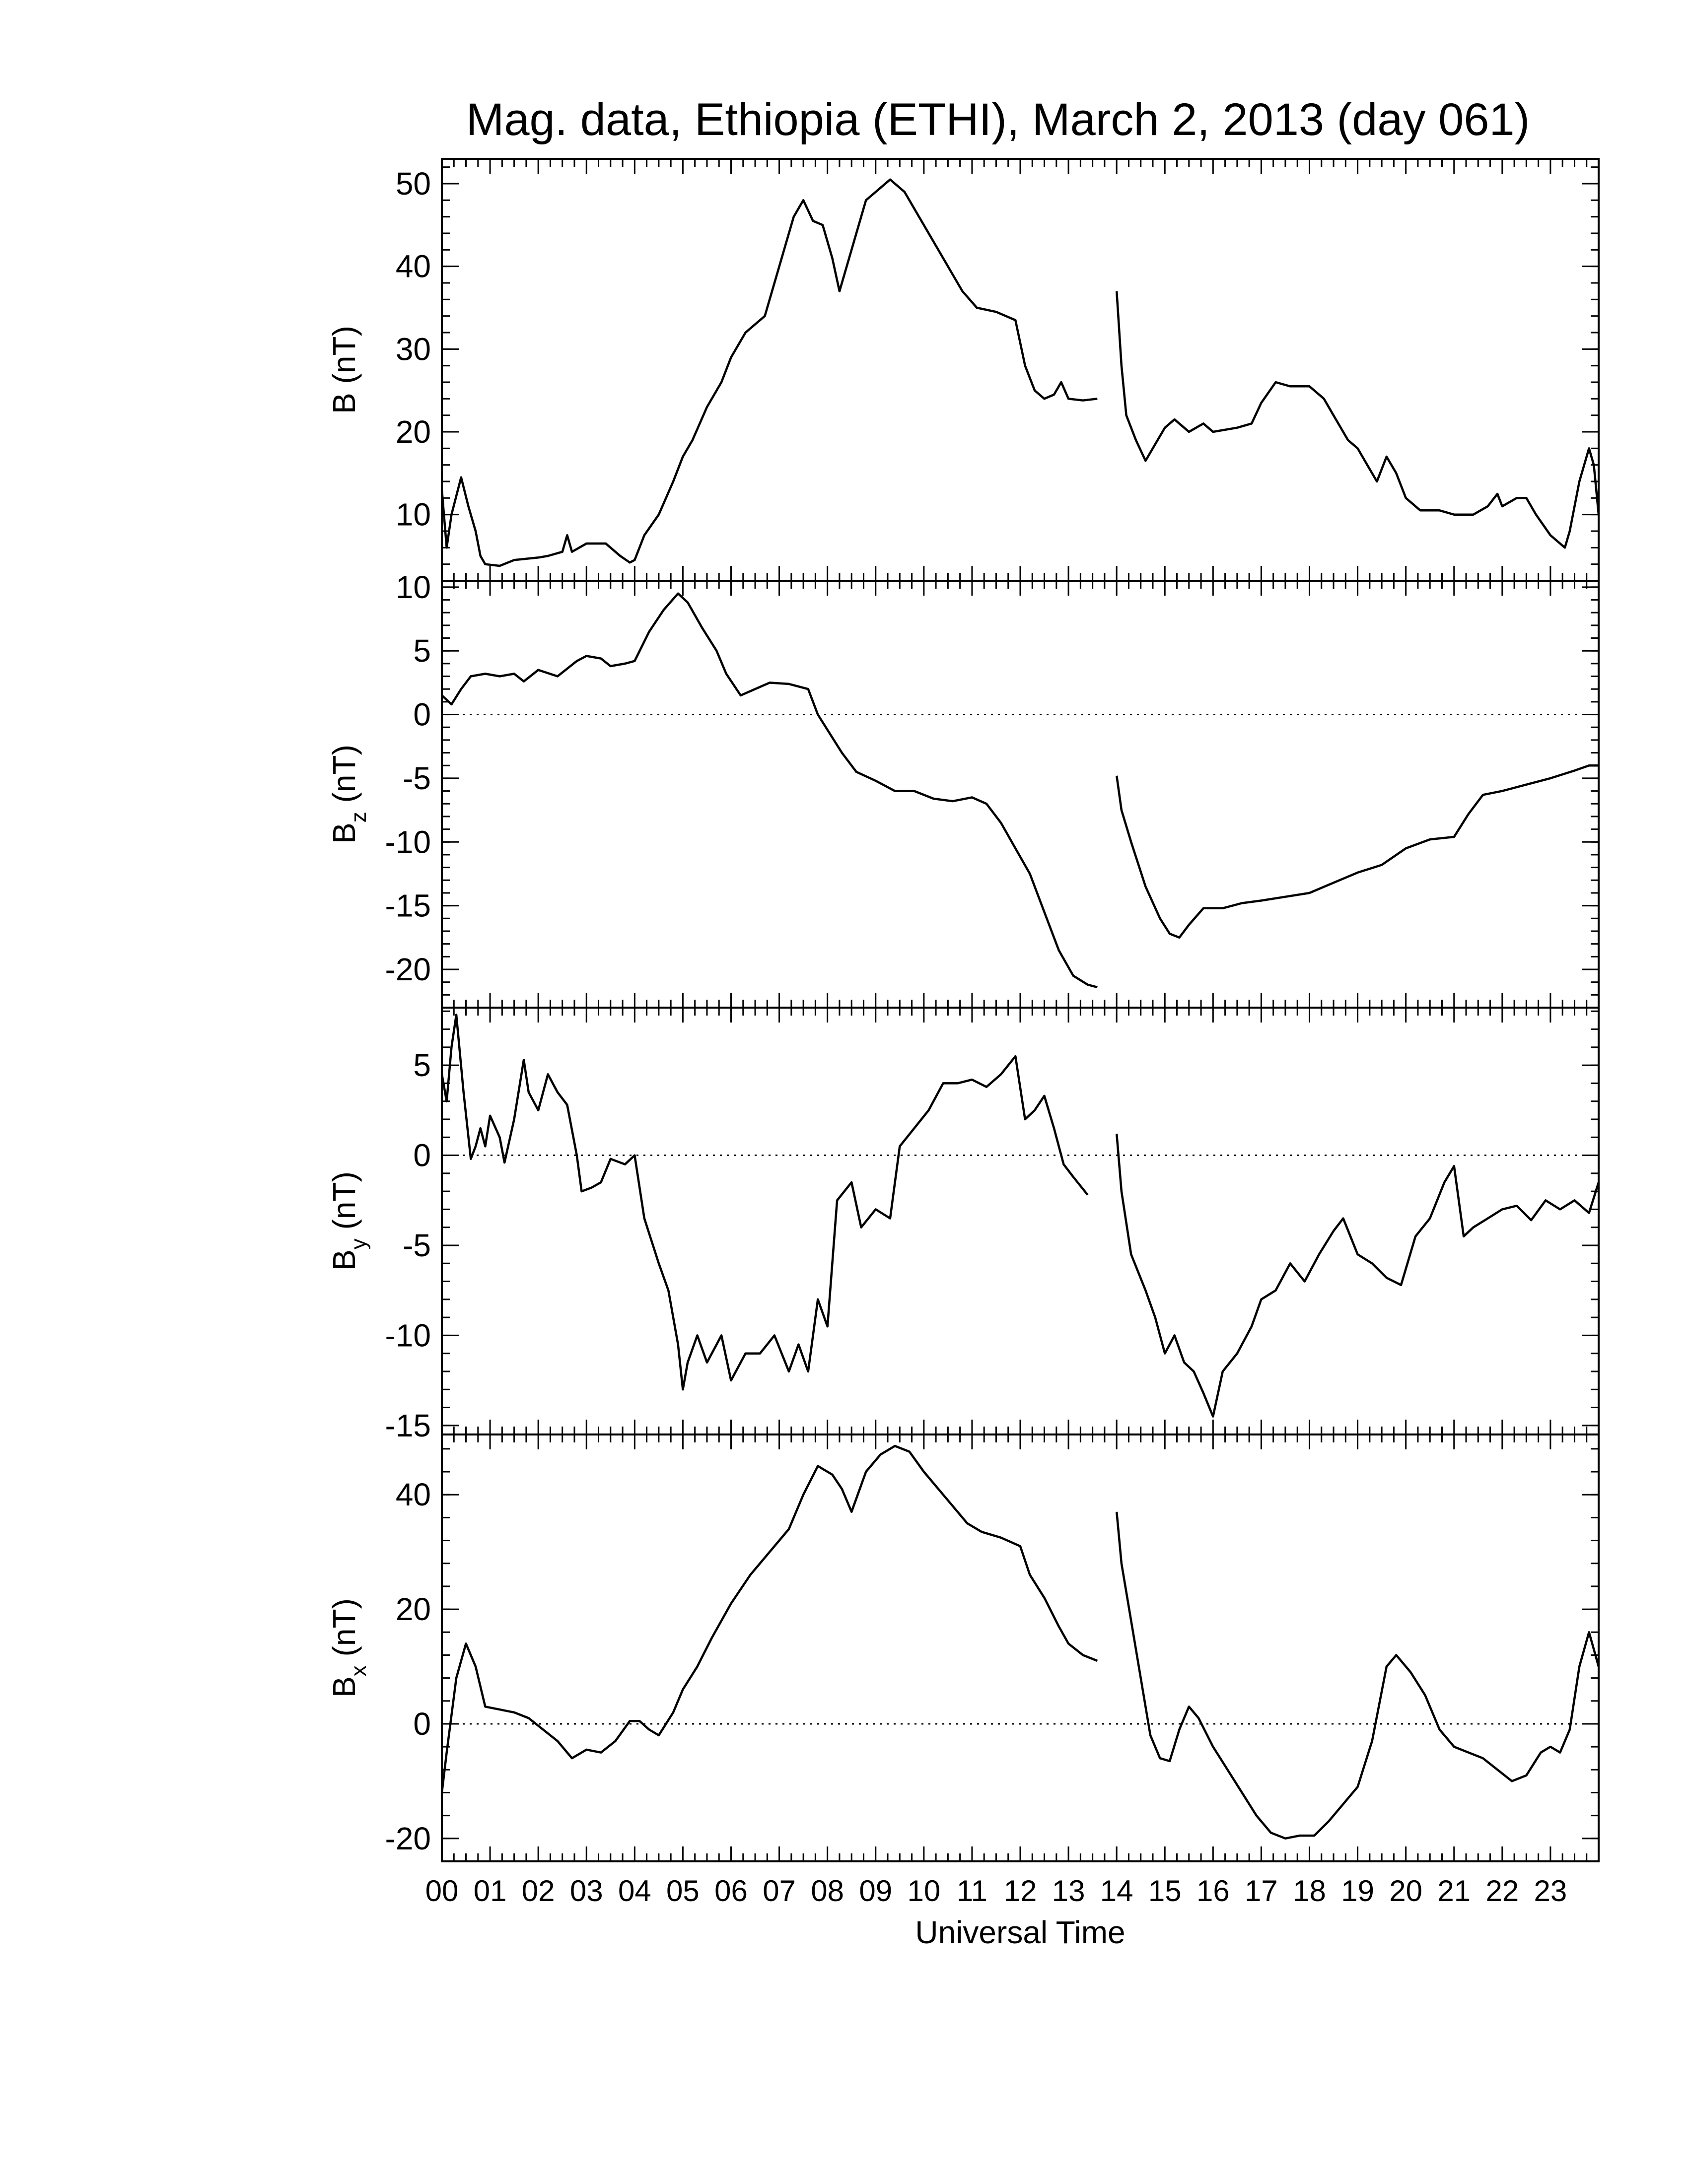 The image size is (1688, 2184). I want to click on x-tick-label: 08, so click(827, 1891).